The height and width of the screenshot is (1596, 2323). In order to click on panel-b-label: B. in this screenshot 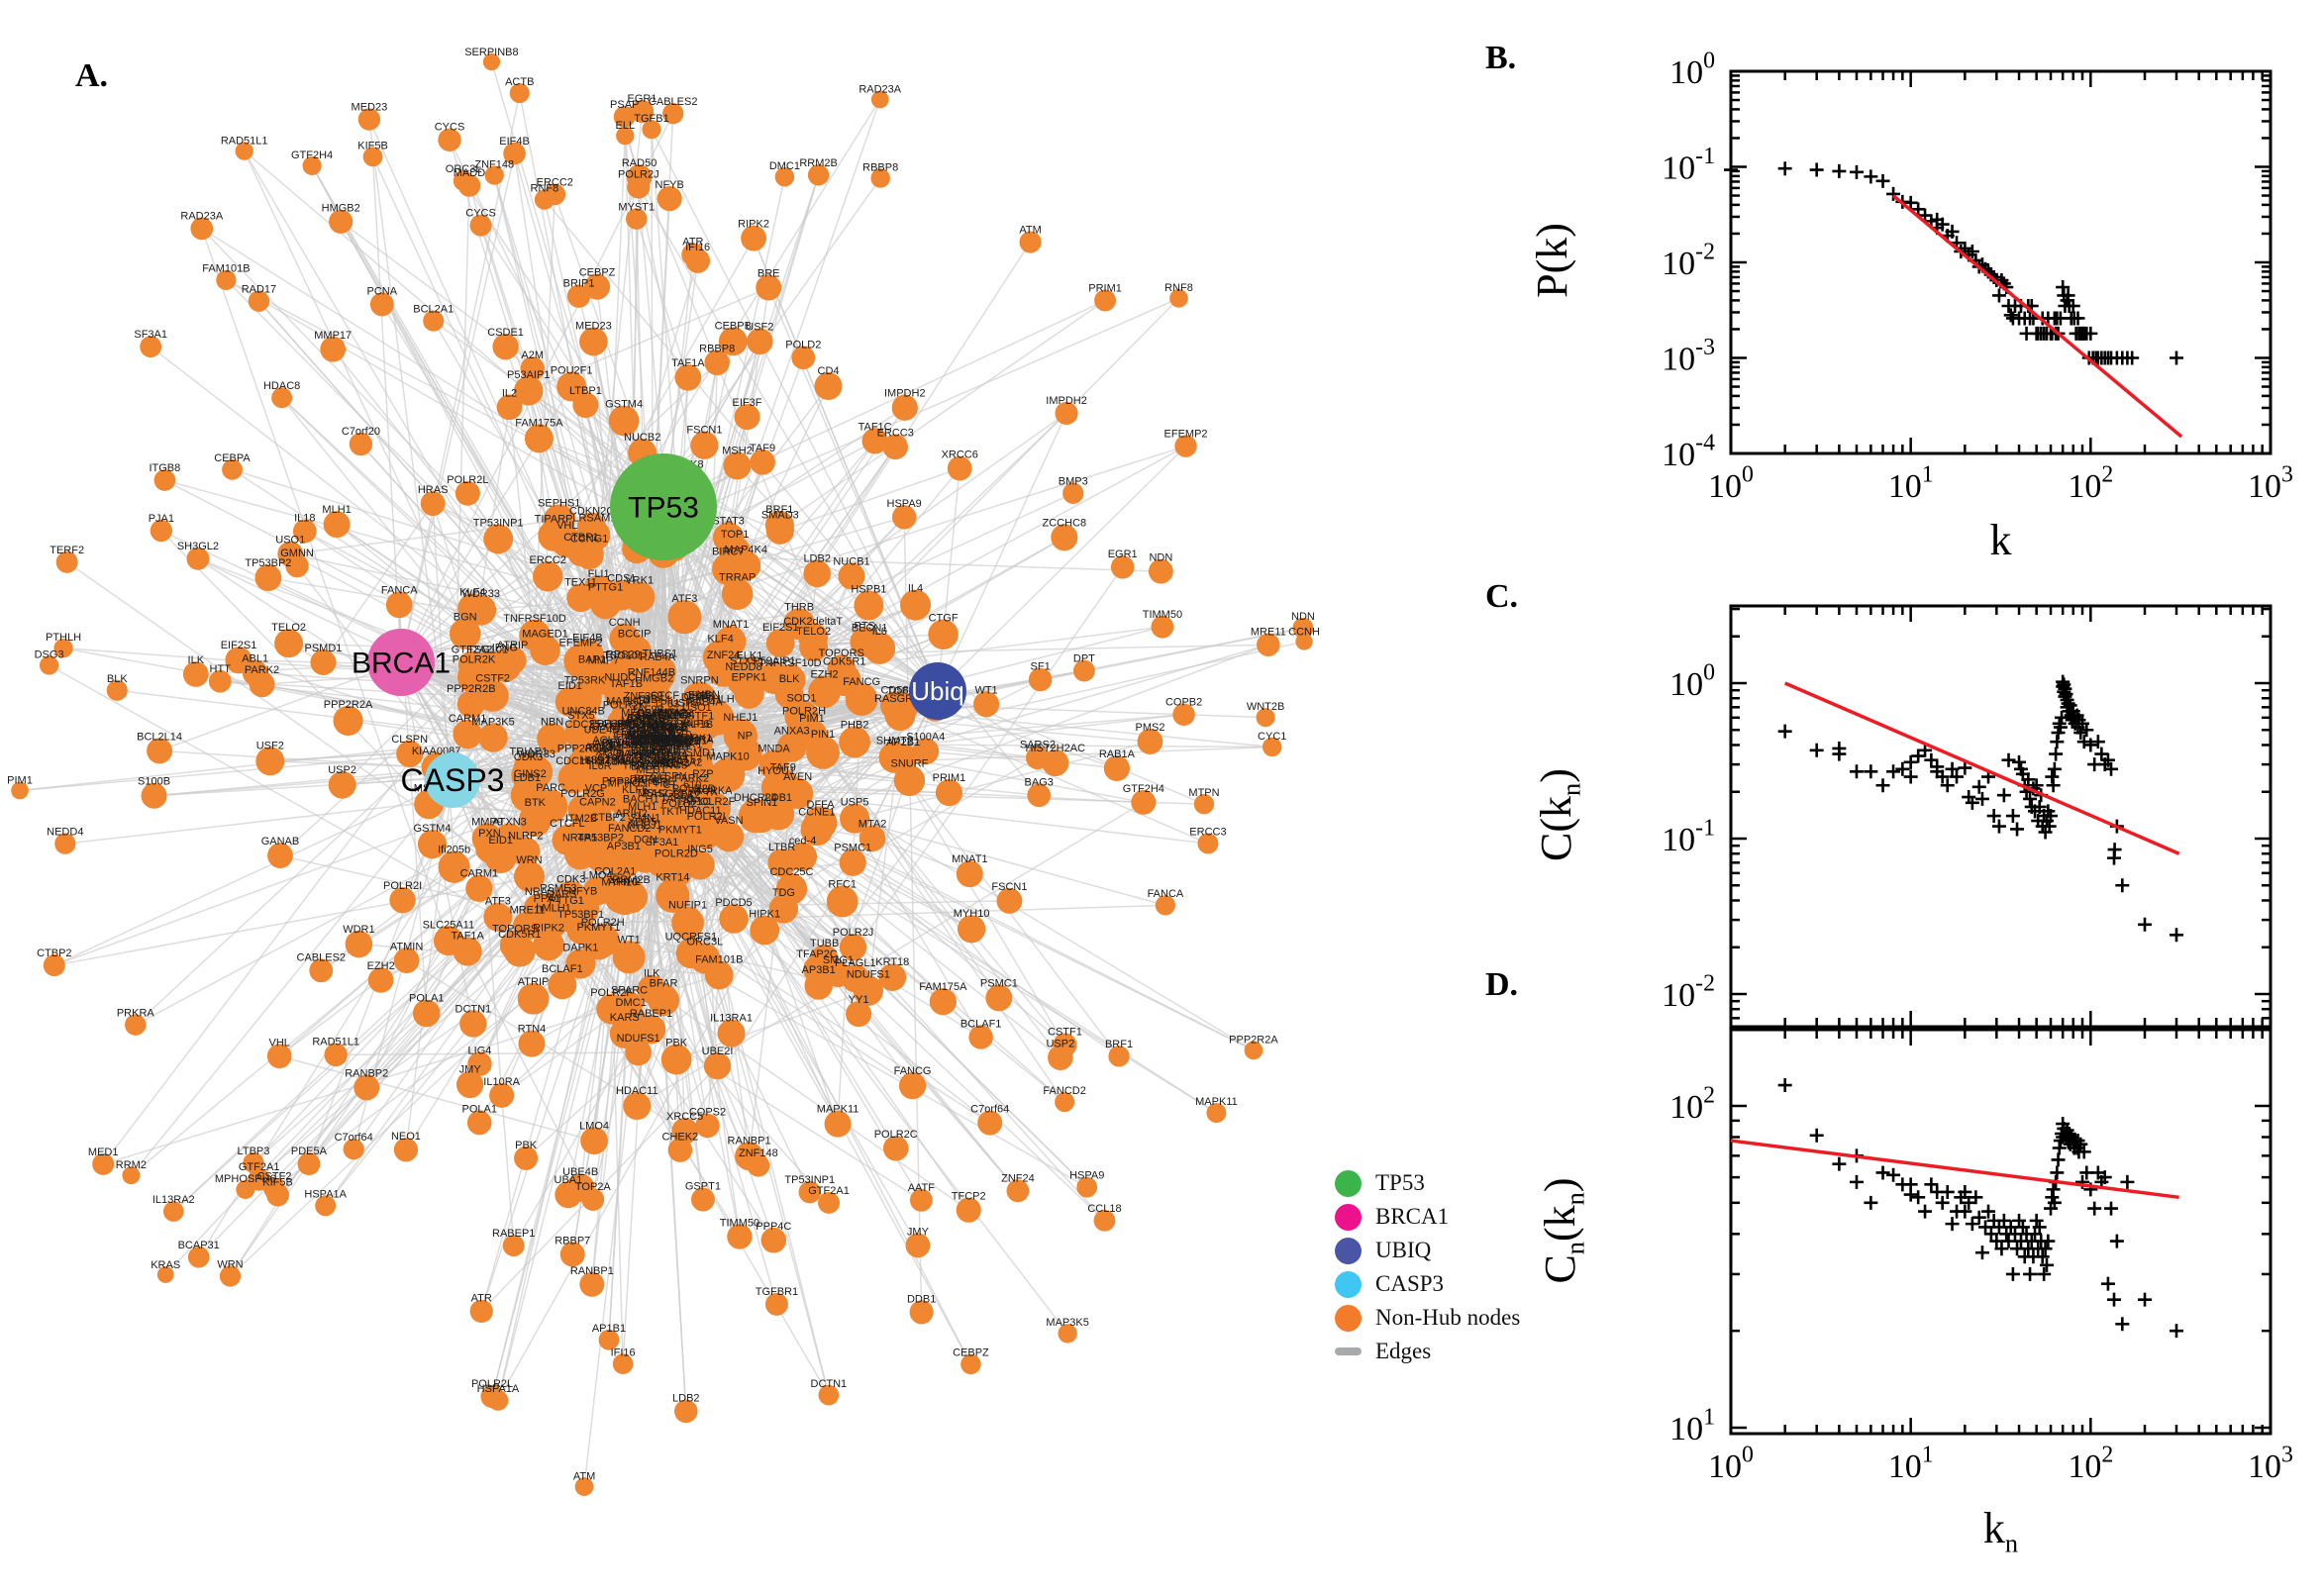, I will do `click(1501, 58)`.